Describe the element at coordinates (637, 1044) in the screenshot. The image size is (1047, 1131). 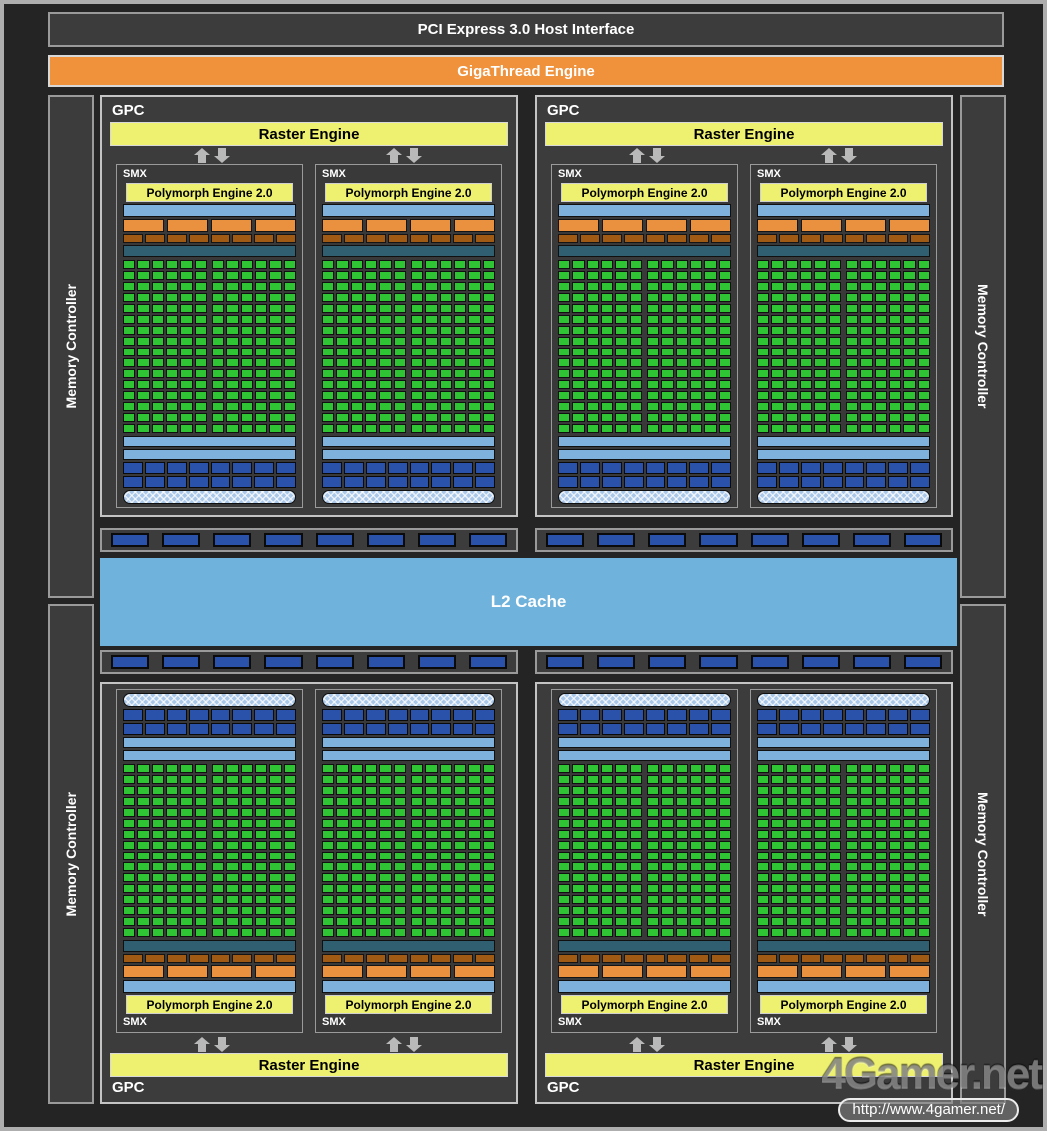
I see `up-arrow-icon` at that location.